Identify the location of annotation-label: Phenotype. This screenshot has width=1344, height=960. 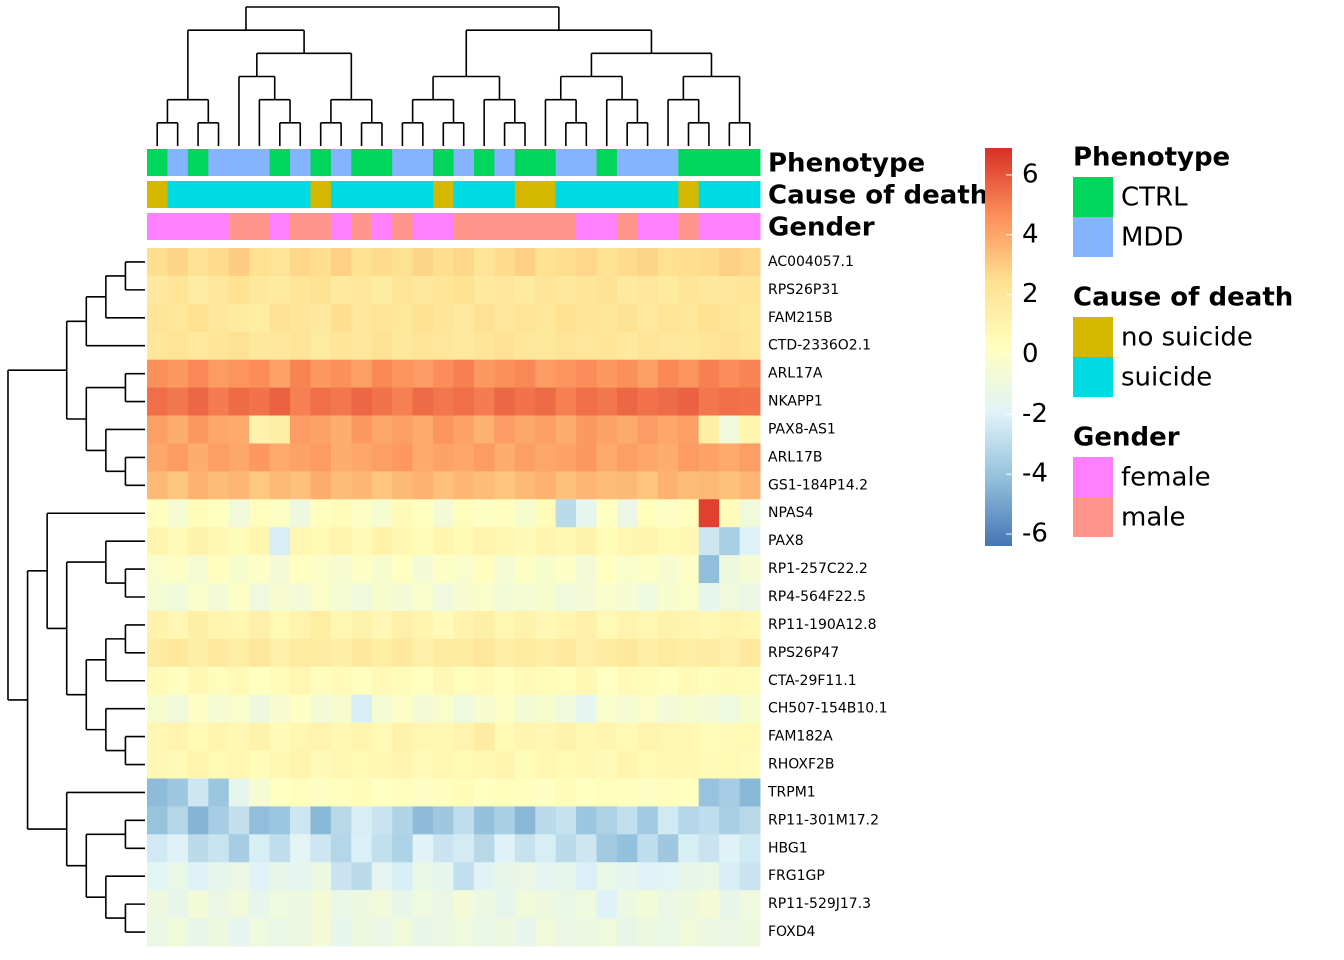
(846, 164).